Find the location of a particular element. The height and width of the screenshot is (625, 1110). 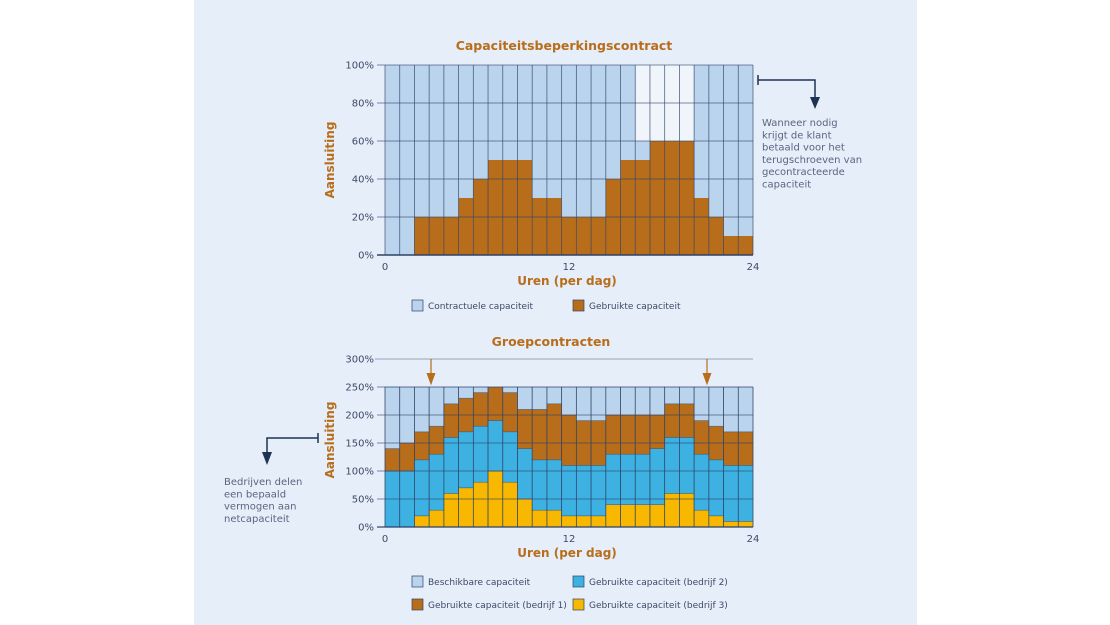

x-tick-label: 12 is located at coordinates (569, 267).